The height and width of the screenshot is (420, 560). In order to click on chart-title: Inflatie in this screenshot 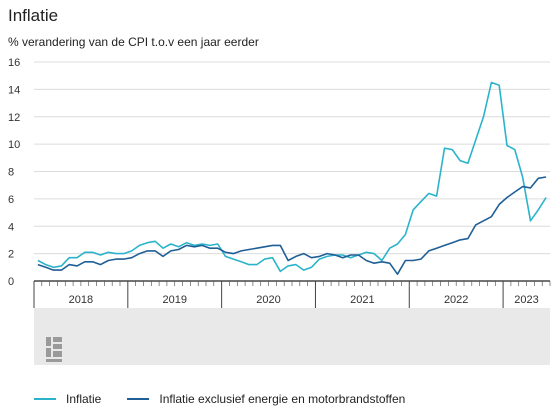, I will do `click(33, 15)`.